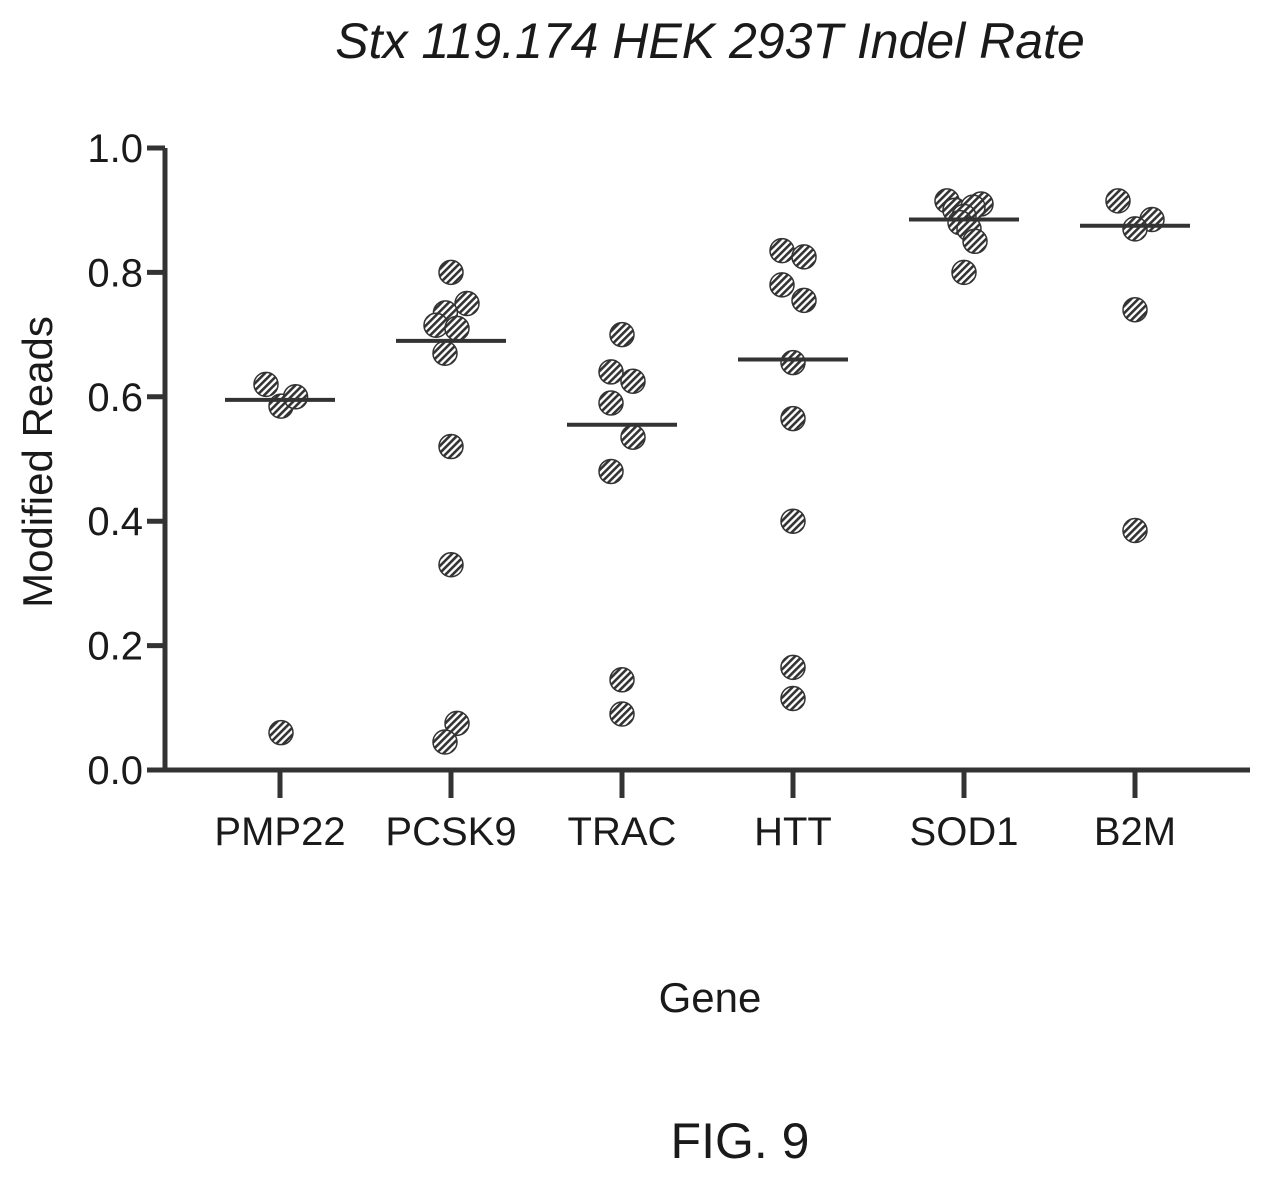 Image resolution: width=1266 pixels, height=1180 pixels. I want to click on y-tick-label: 0.4, so click(115, 522).